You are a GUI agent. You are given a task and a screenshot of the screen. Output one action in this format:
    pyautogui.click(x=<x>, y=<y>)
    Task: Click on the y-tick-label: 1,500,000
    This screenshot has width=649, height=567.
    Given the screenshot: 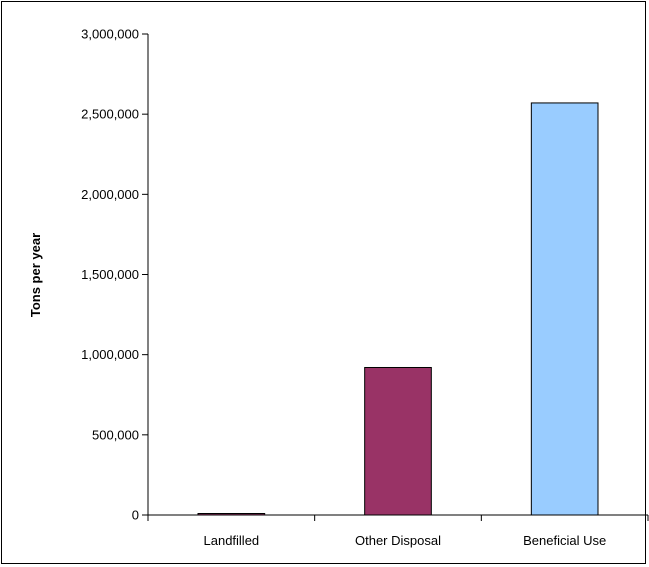 What is the action you would take?
    pyautogui.click(x=110, y=274)
    